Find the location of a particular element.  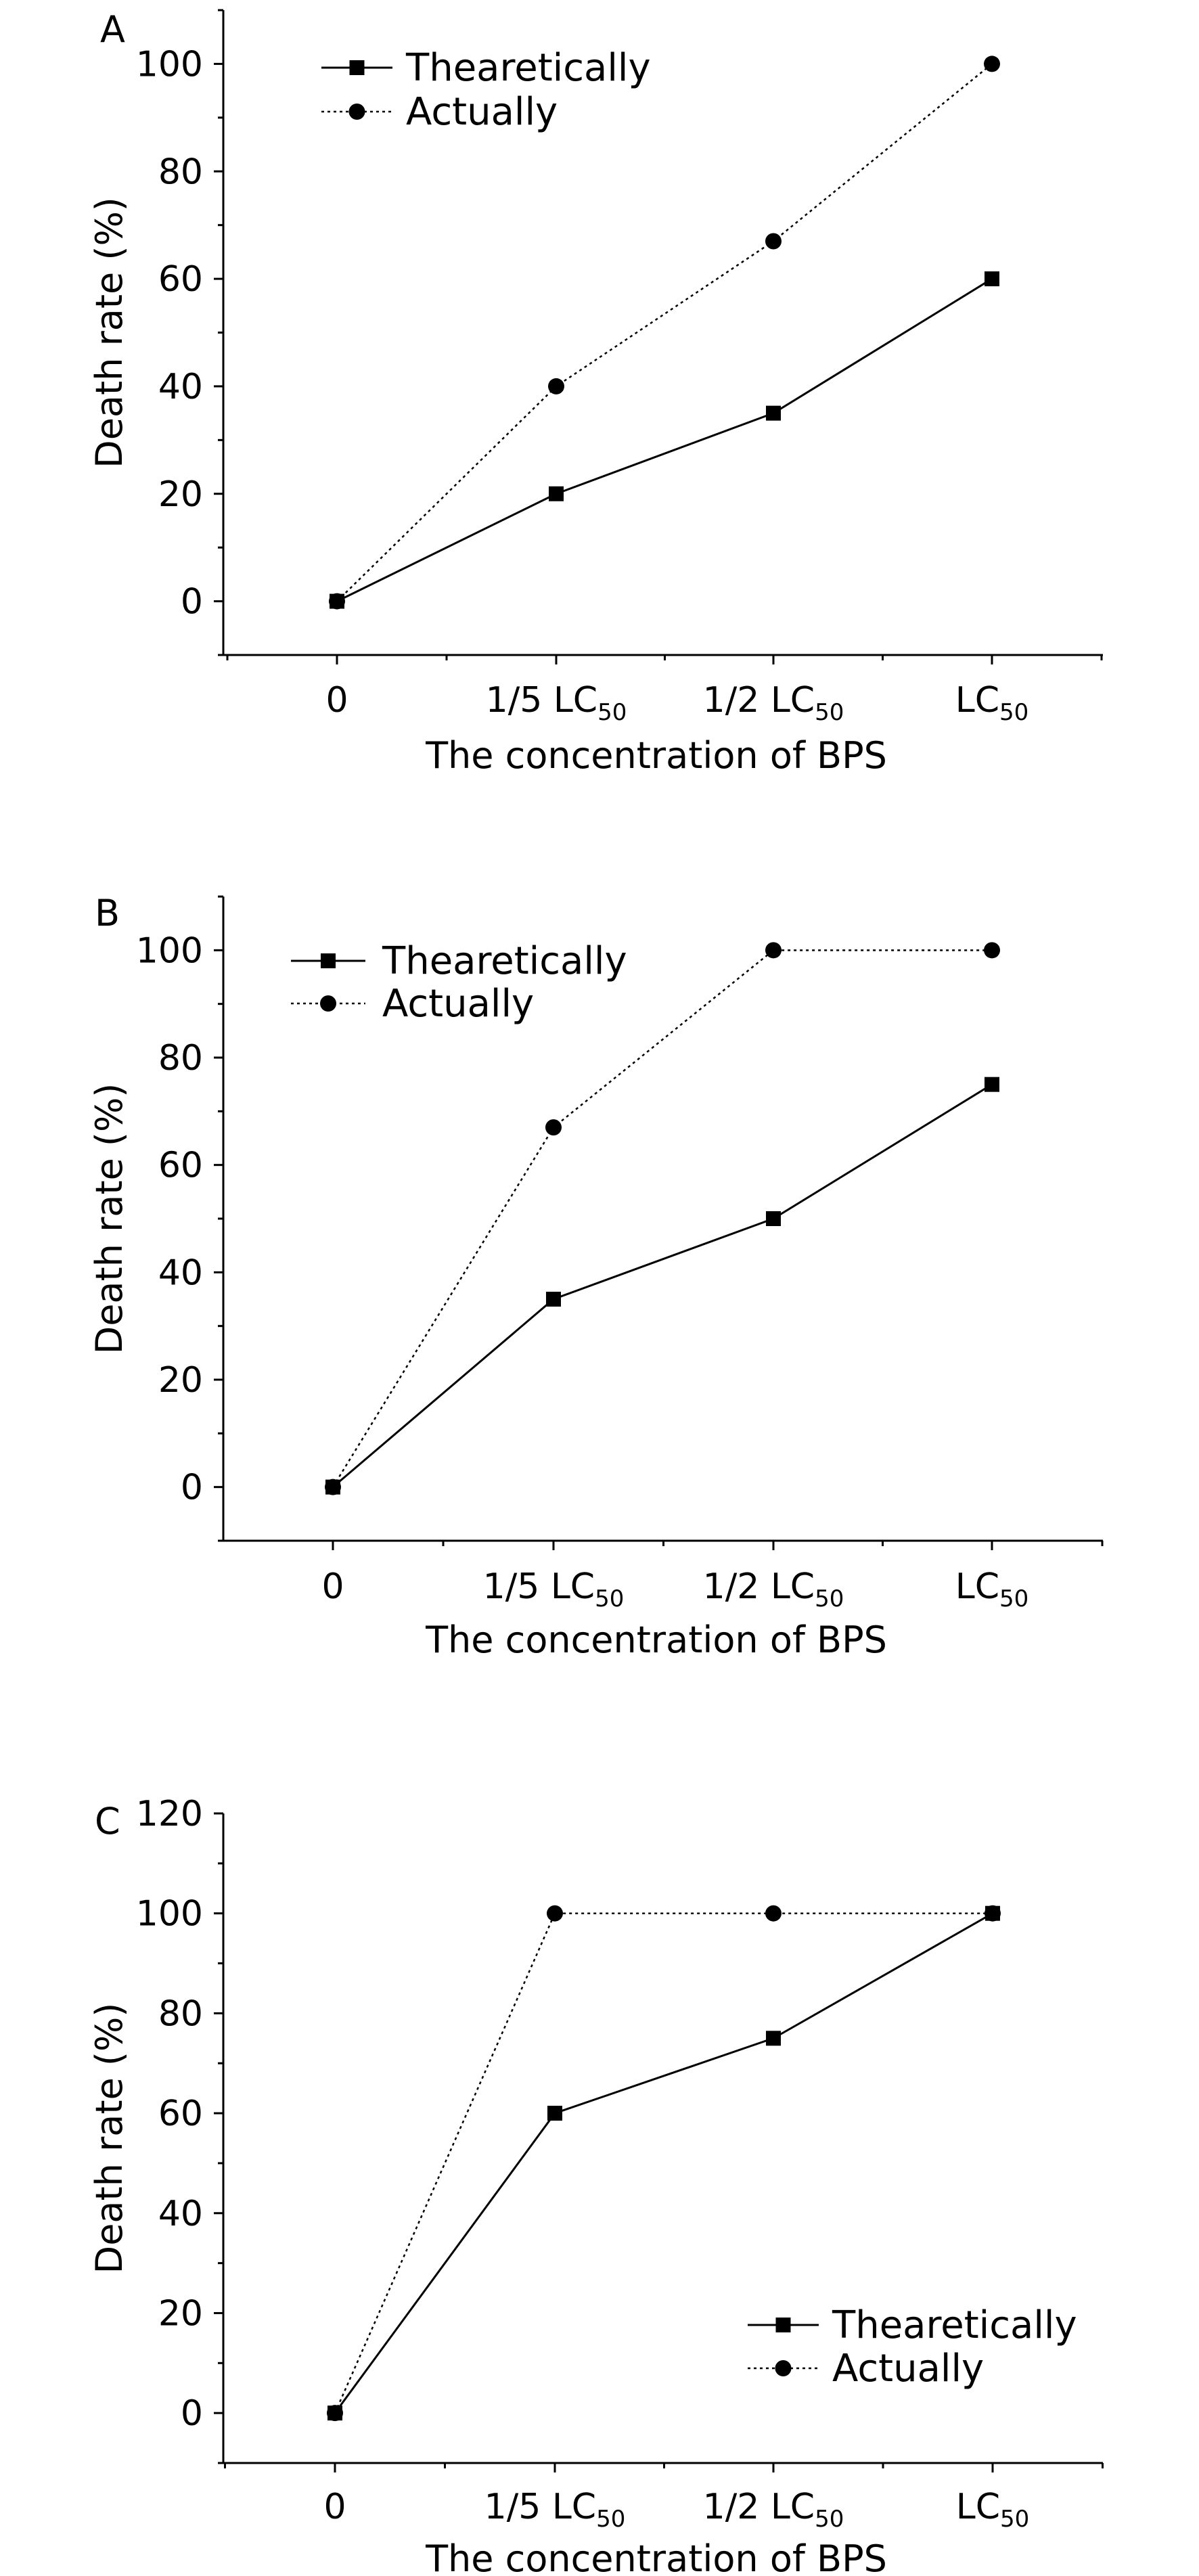

panel-label: B is located at coordinates (107, 913).